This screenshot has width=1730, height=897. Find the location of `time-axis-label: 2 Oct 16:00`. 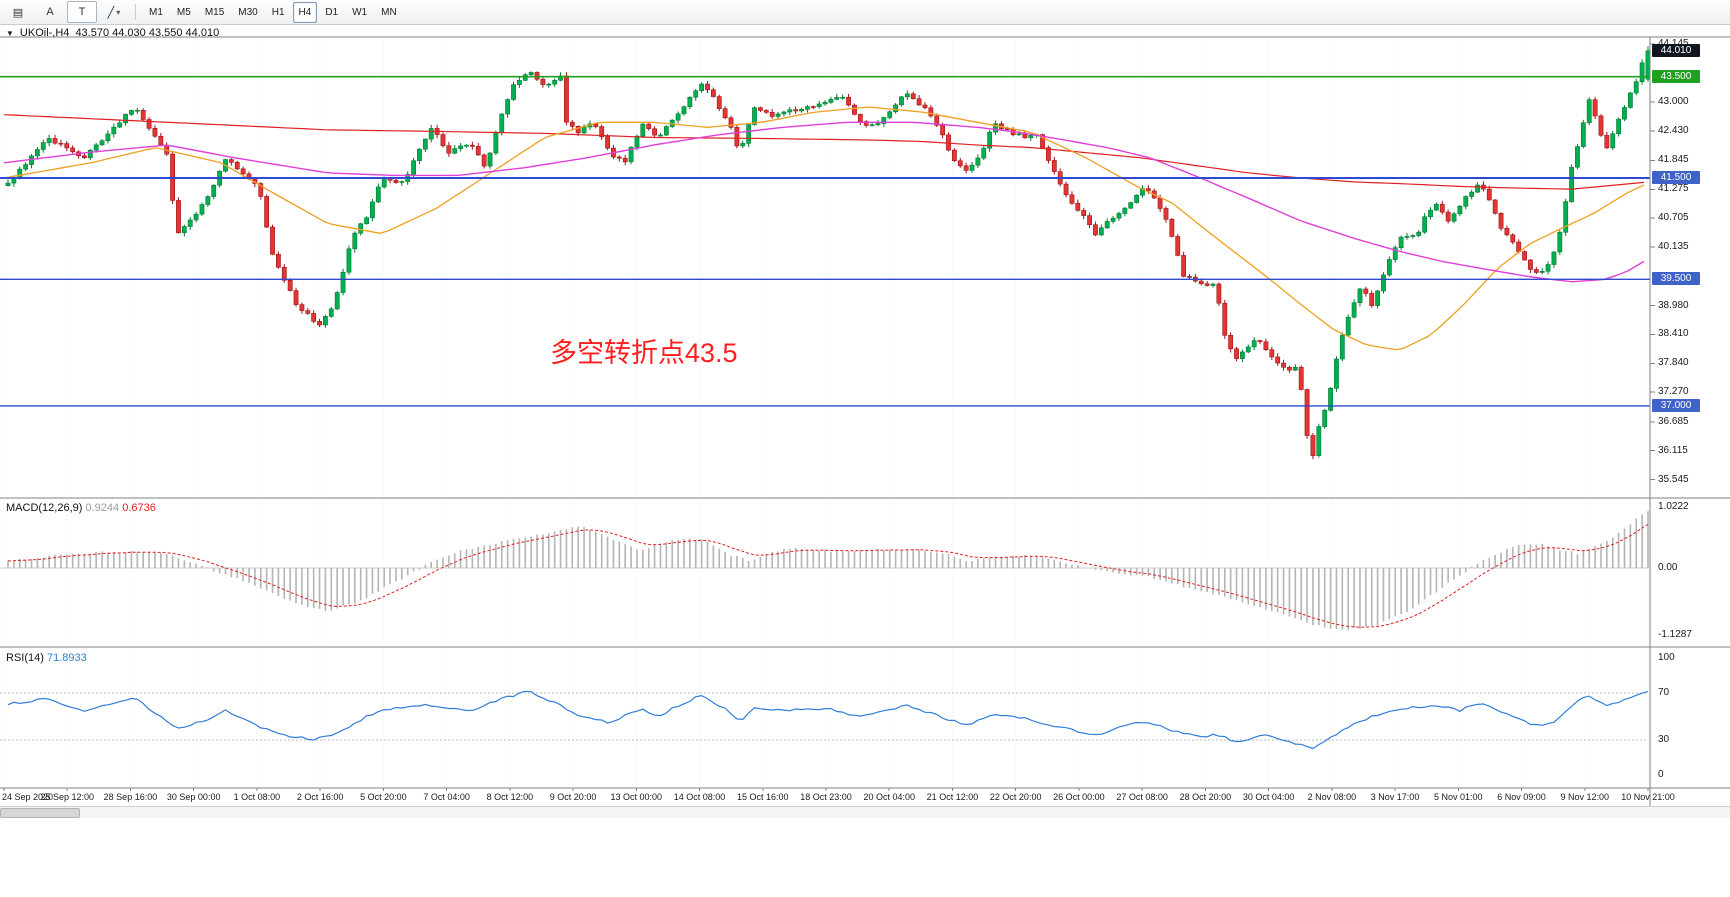

time-axis-label: 2 Oct 16:00 is located at coordinates (320, 797).